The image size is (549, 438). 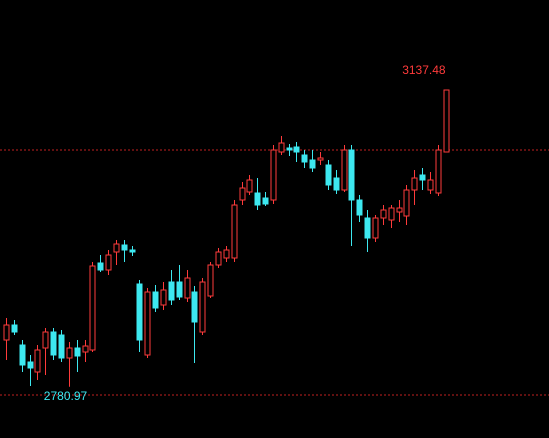 I want to click on min-label: 2780.97, so click(x=66, y=396).